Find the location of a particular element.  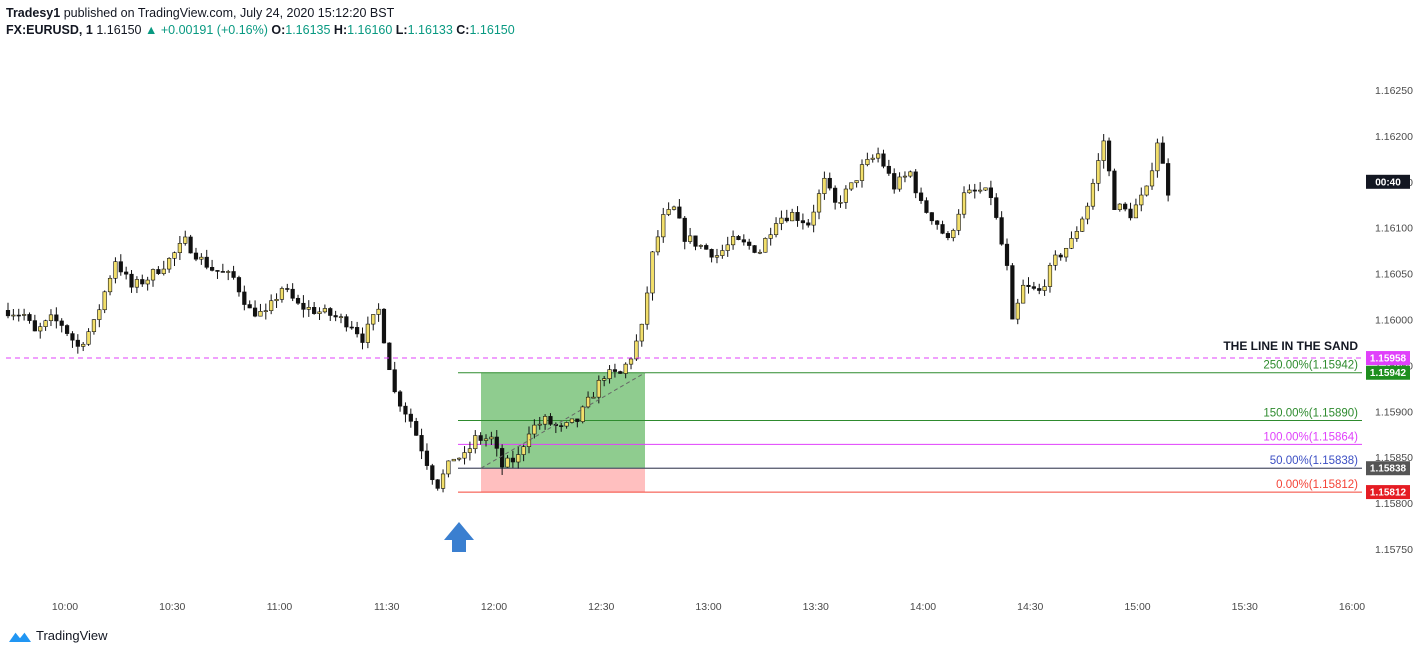

countdown-tag-text: 00:40 is located at coordinates (1388, 182).